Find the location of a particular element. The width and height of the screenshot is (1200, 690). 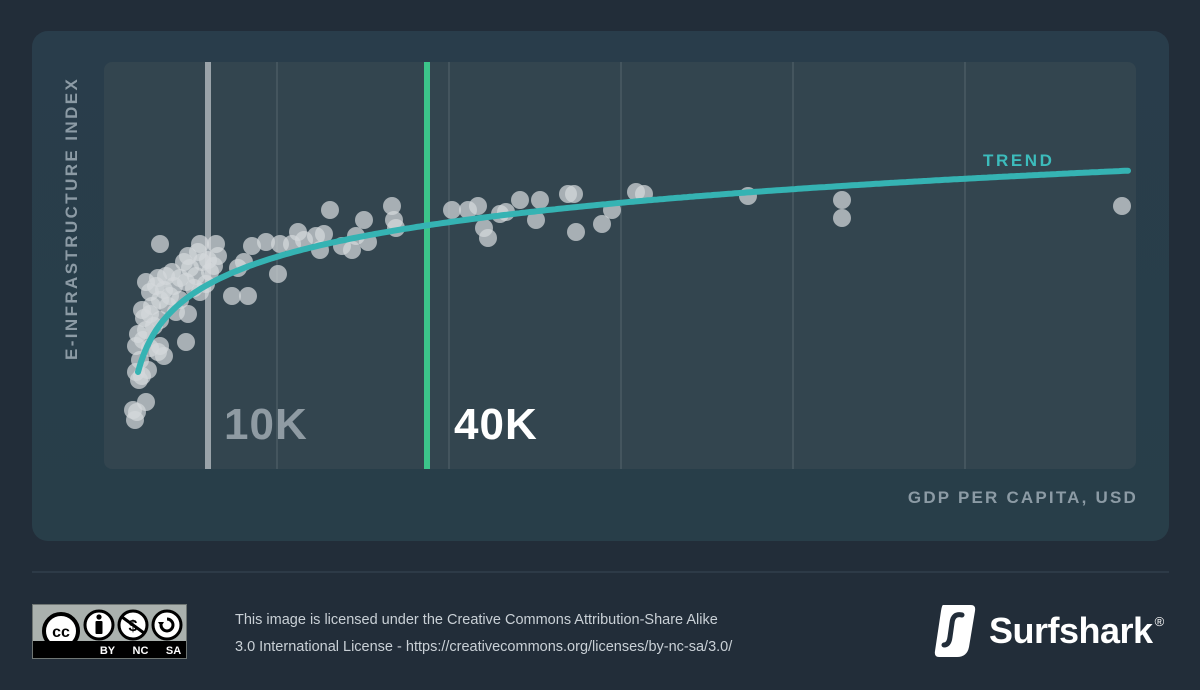

marker-label-10k: 10K is located at coordinates (266, 424).